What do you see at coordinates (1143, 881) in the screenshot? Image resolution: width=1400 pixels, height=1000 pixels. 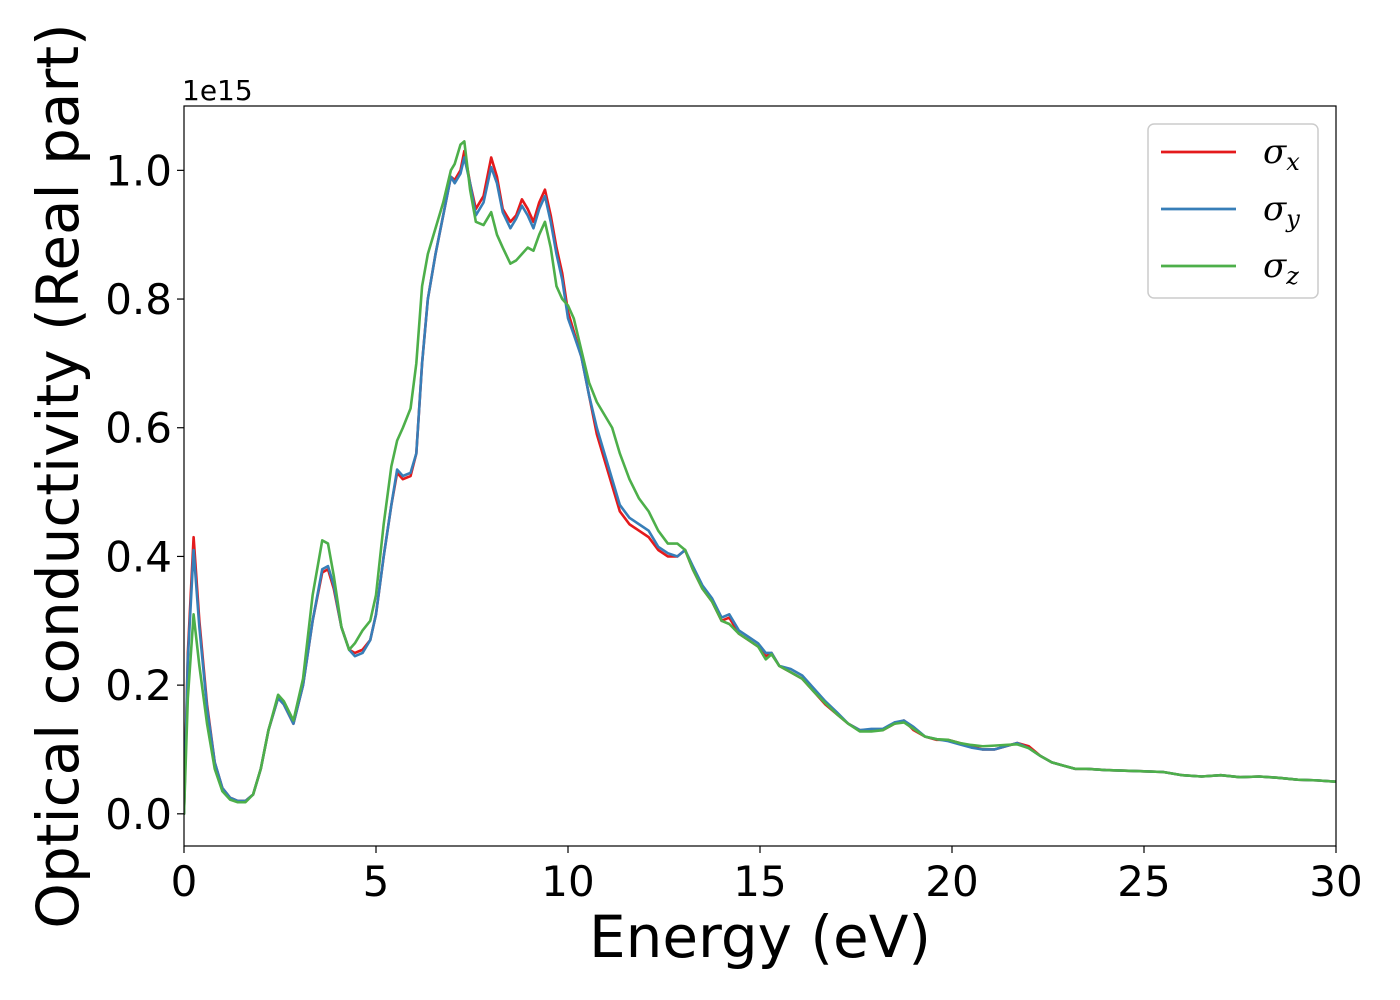 I see `x-tick-label: 25` at bounding box center [1143, 881].